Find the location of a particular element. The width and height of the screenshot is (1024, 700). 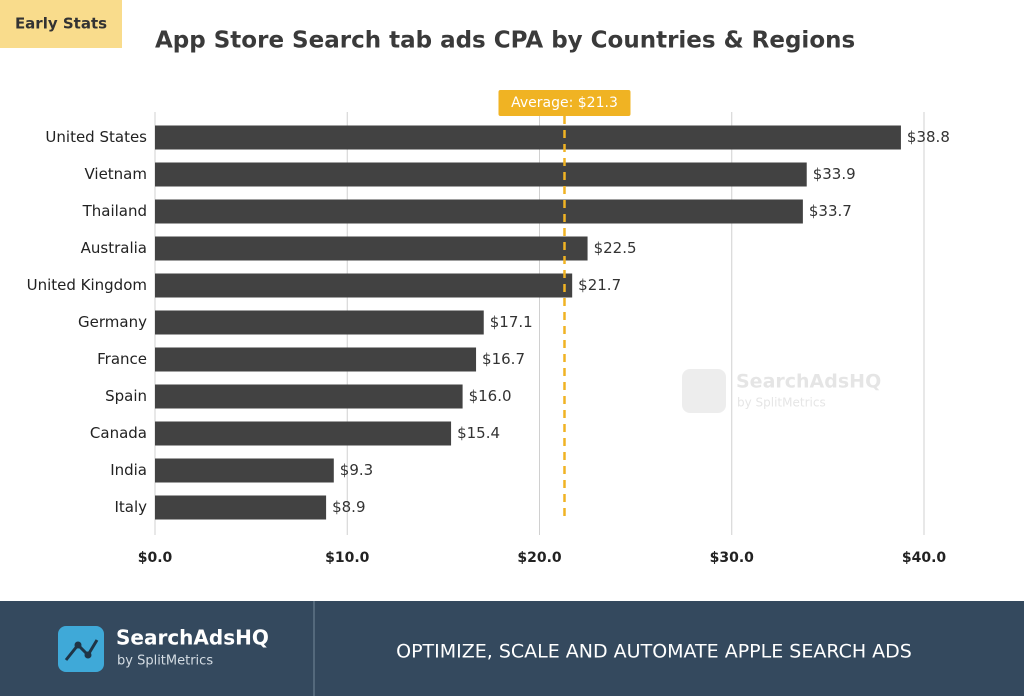

footer-brand: SearchAdsHQ is located at coordinates (192, 638).